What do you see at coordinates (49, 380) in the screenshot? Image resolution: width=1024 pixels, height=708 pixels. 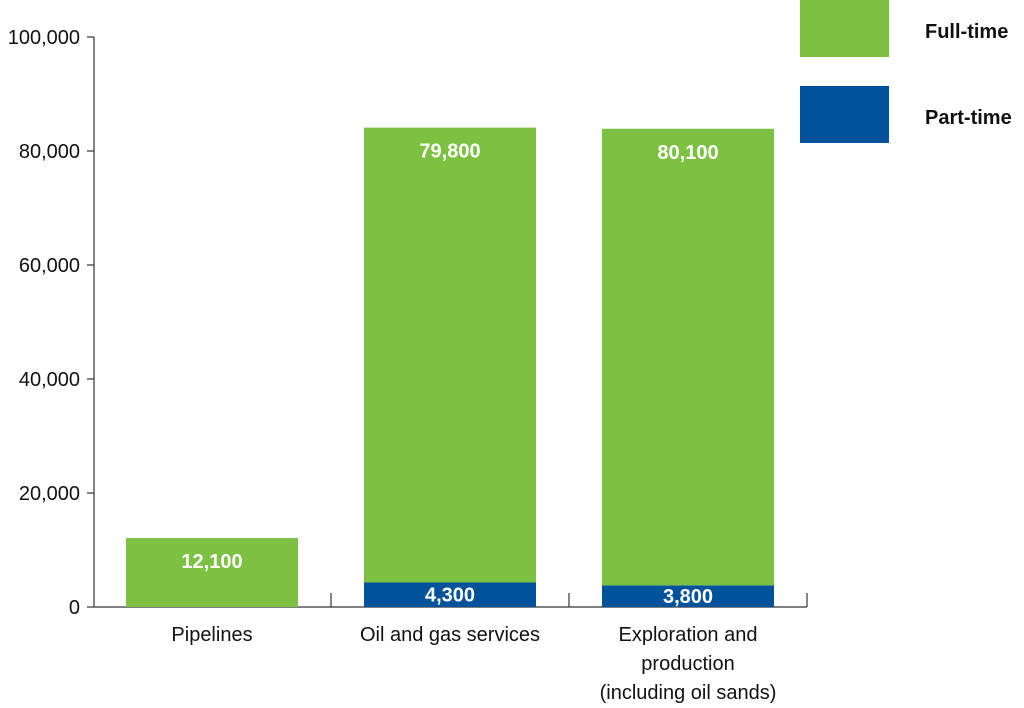 I see `y-tick-label: 40,000` at bounding box center [49, 380].